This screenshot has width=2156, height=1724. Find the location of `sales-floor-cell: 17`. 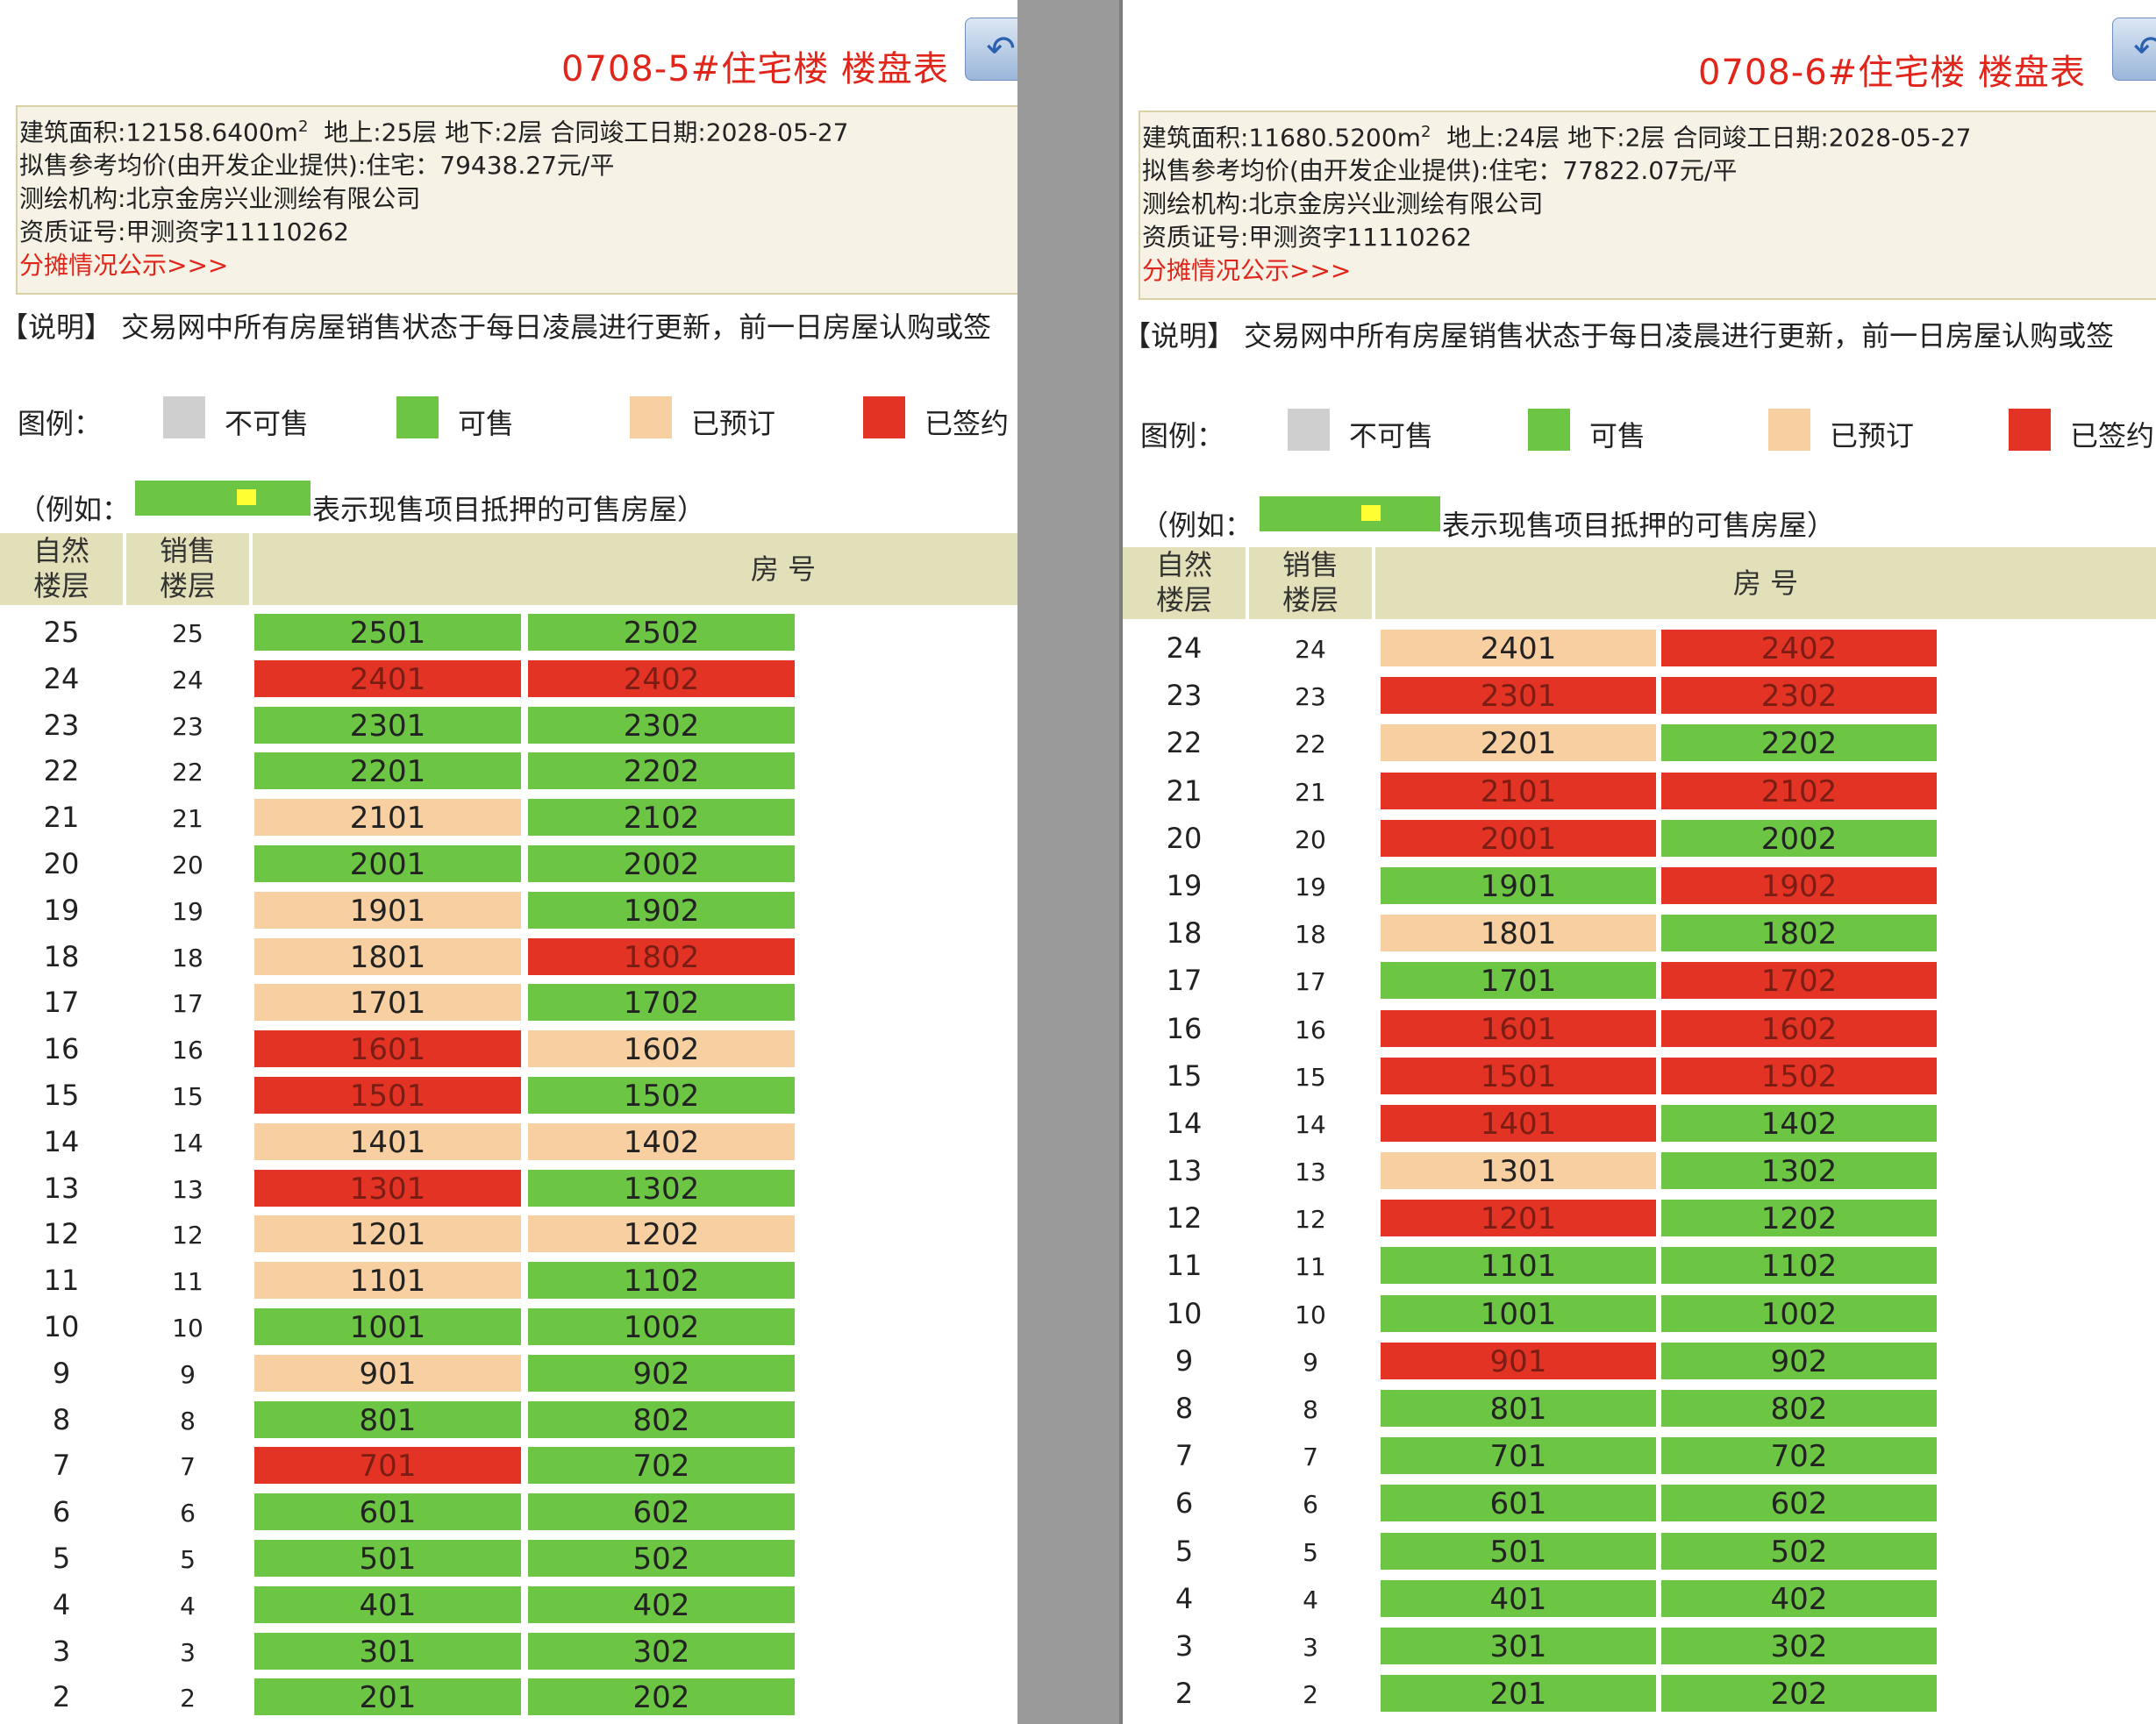

sales-floor-cell: 17 is located at coordinates (187, 1004).